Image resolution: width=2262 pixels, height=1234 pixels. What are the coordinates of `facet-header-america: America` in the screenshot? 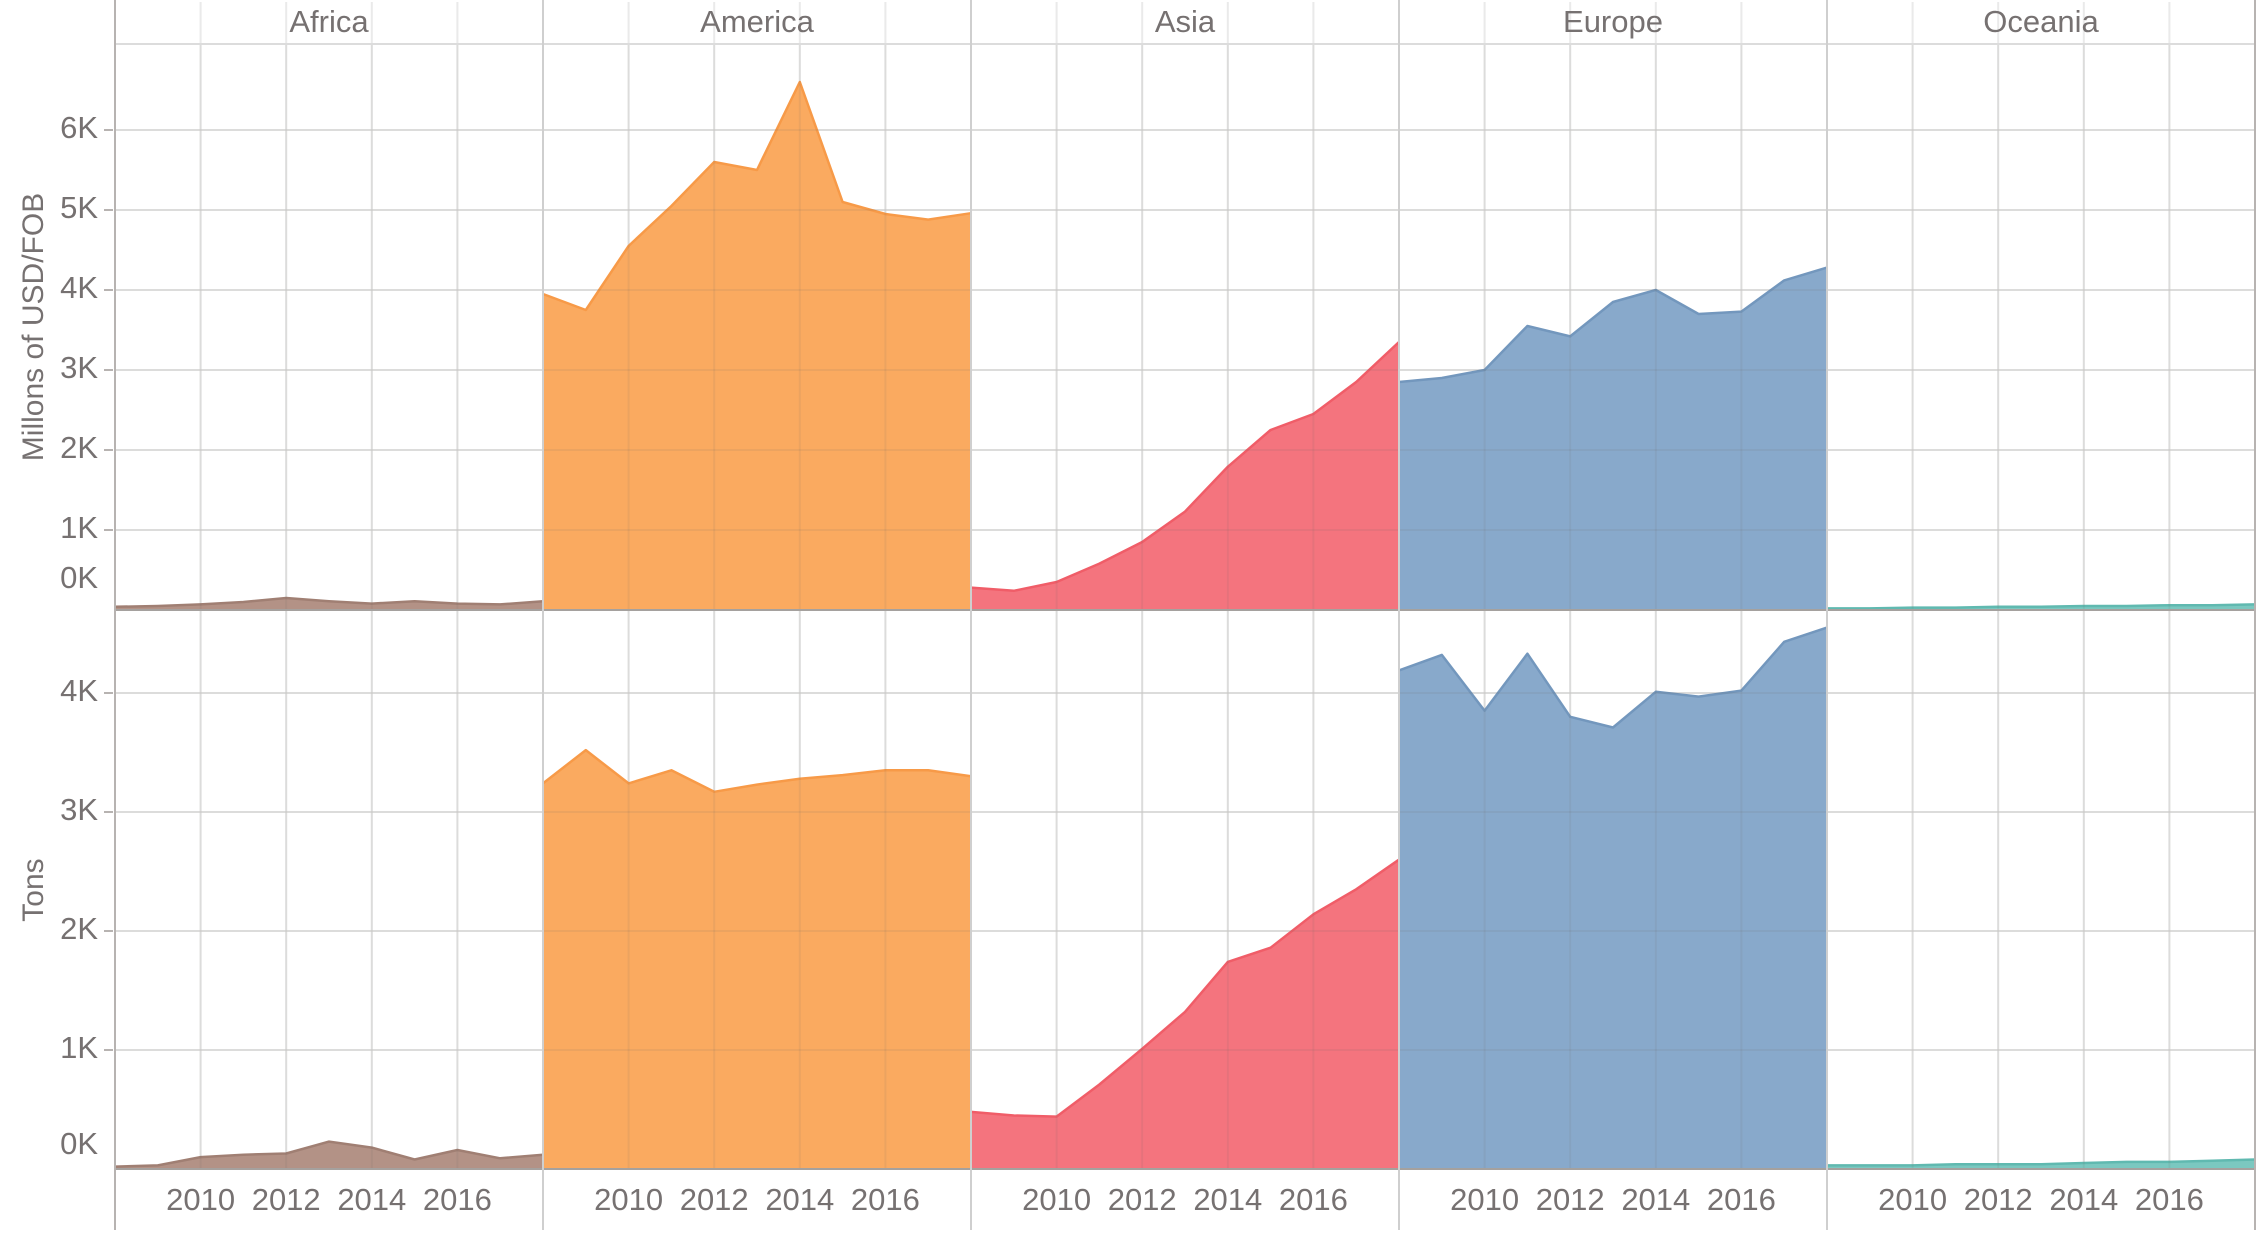 It's located at (757, 21).